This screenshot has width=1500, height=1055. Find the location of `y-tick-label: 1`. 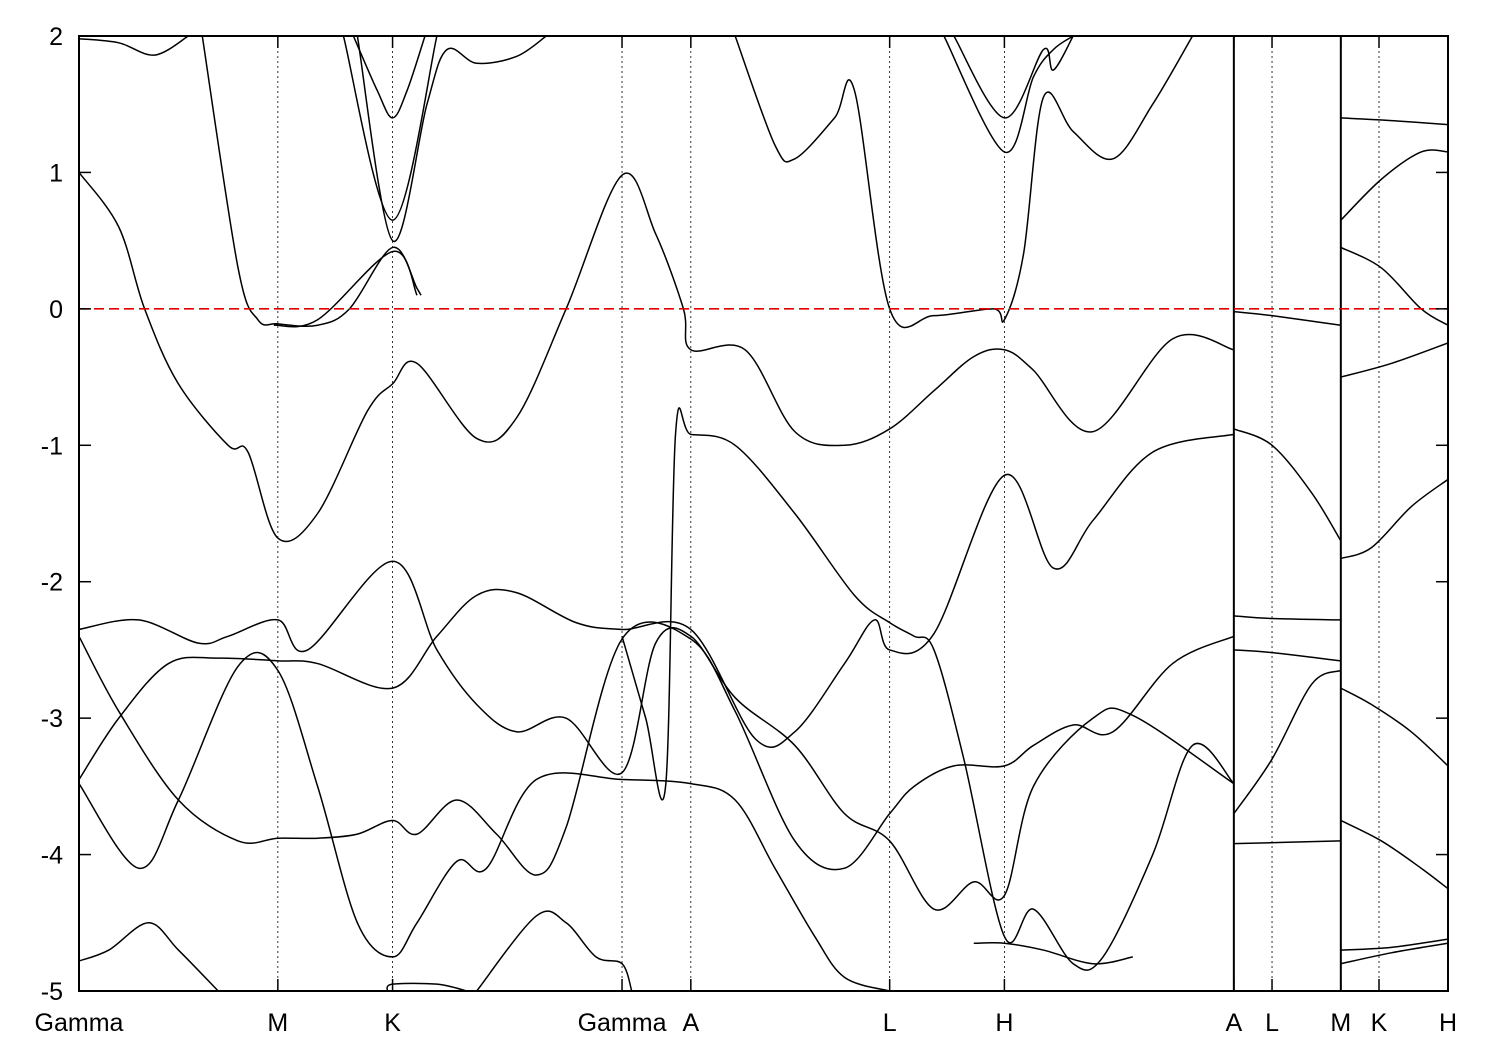

y-tick-label: 1 is located at coordinates (56, 173).